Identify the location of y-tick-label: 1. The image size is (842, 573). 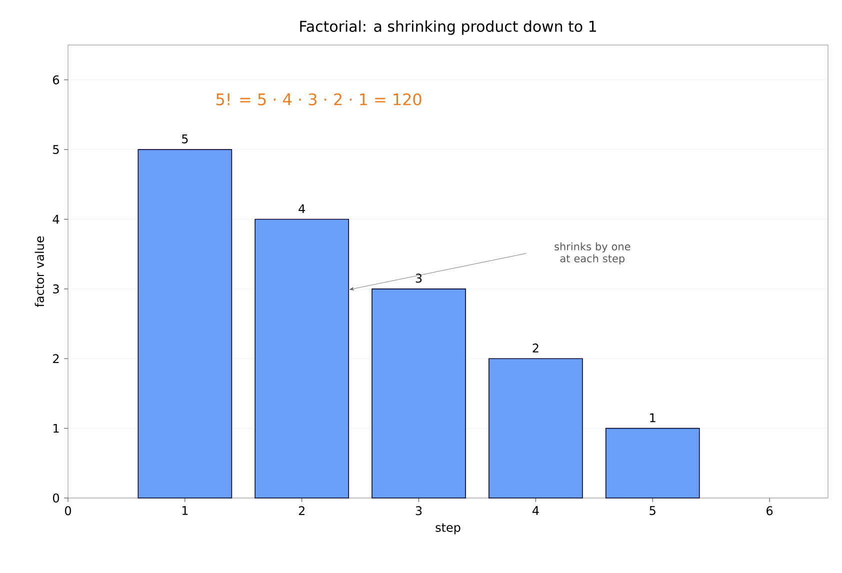
(56, 428).